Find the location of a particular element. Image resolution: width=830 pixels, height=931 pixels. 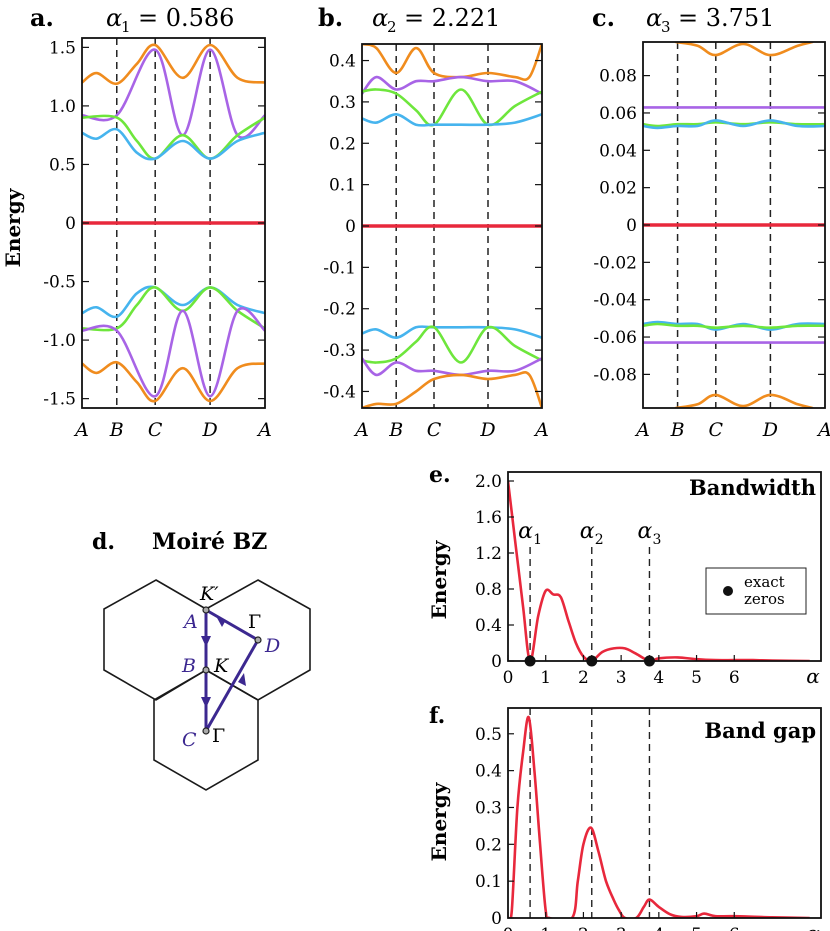

ytick-label-a-5: -1.0 is located at coordinates (59, 341).